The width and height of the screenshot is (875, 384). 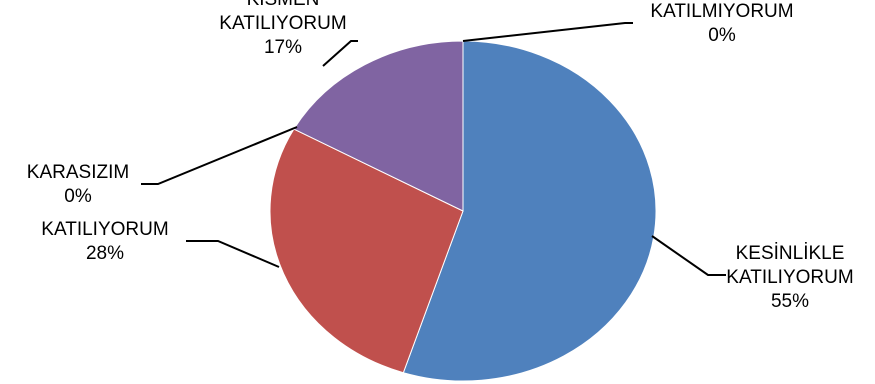 I want to click on data-label-percent: 17%, so click(x=283, y=47).